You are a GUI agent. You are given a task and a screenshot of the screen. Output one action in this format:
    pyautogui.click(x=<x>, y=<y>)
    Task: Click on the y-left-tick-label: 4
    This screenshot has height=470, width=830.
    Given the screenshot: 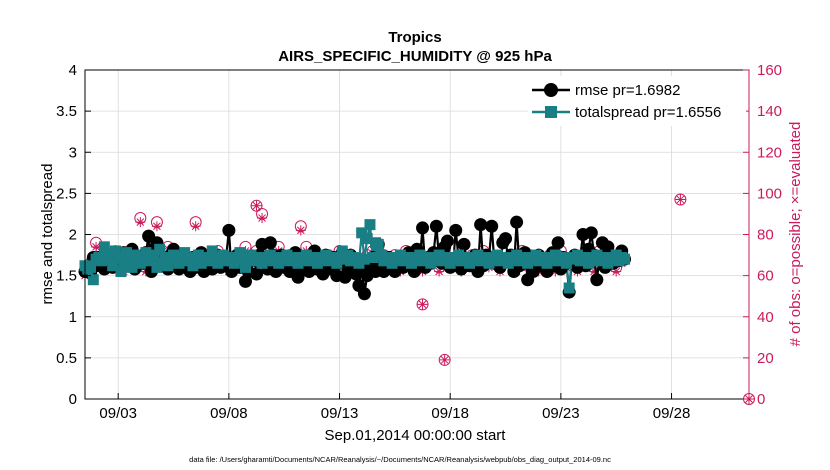 What is the action you would take?
    pyautogui.click(x=73, y=70)
    